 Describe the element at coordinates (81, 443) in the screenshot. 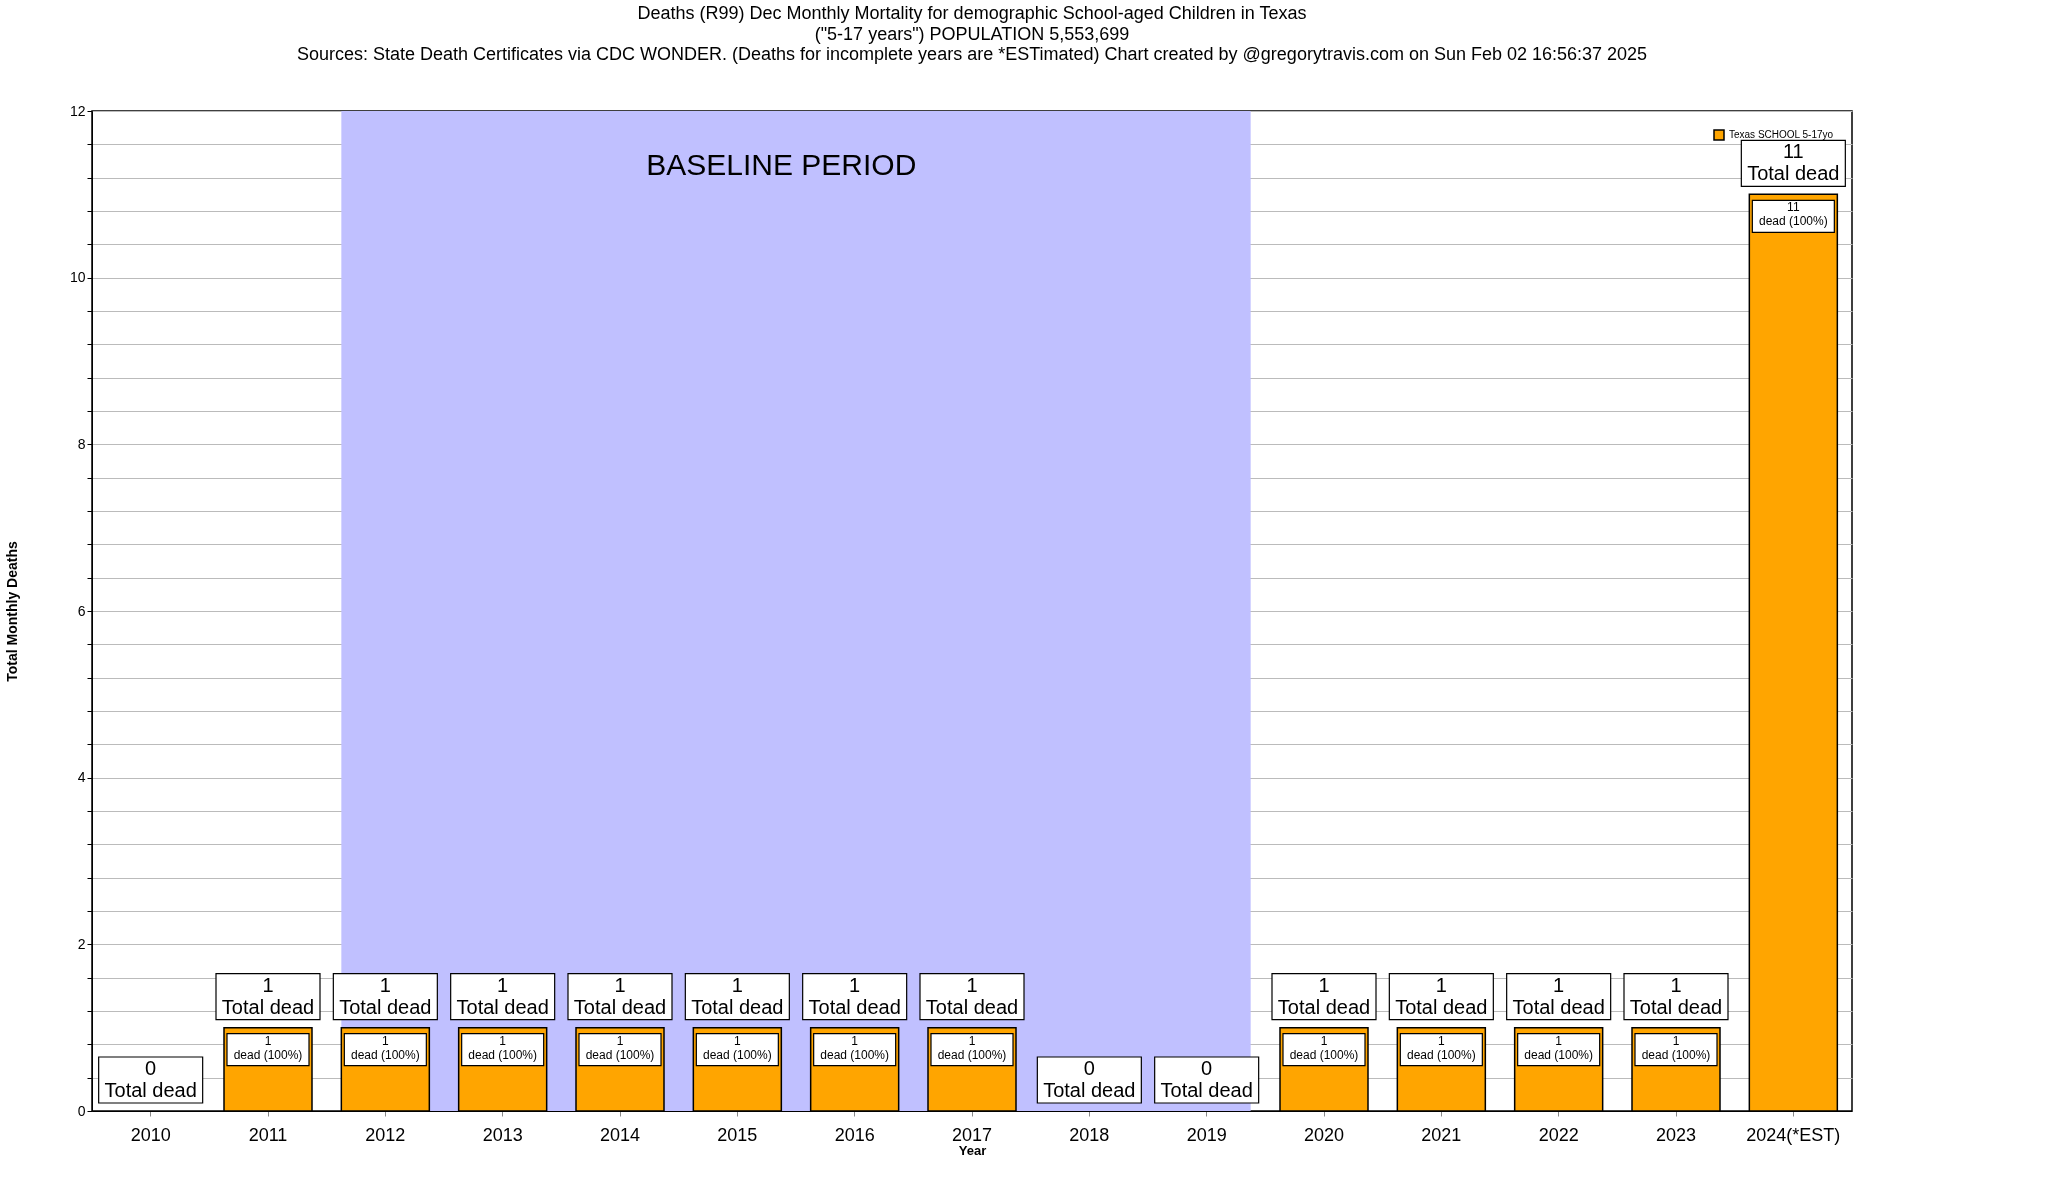

I see `y-tick-label: 8` at that location.